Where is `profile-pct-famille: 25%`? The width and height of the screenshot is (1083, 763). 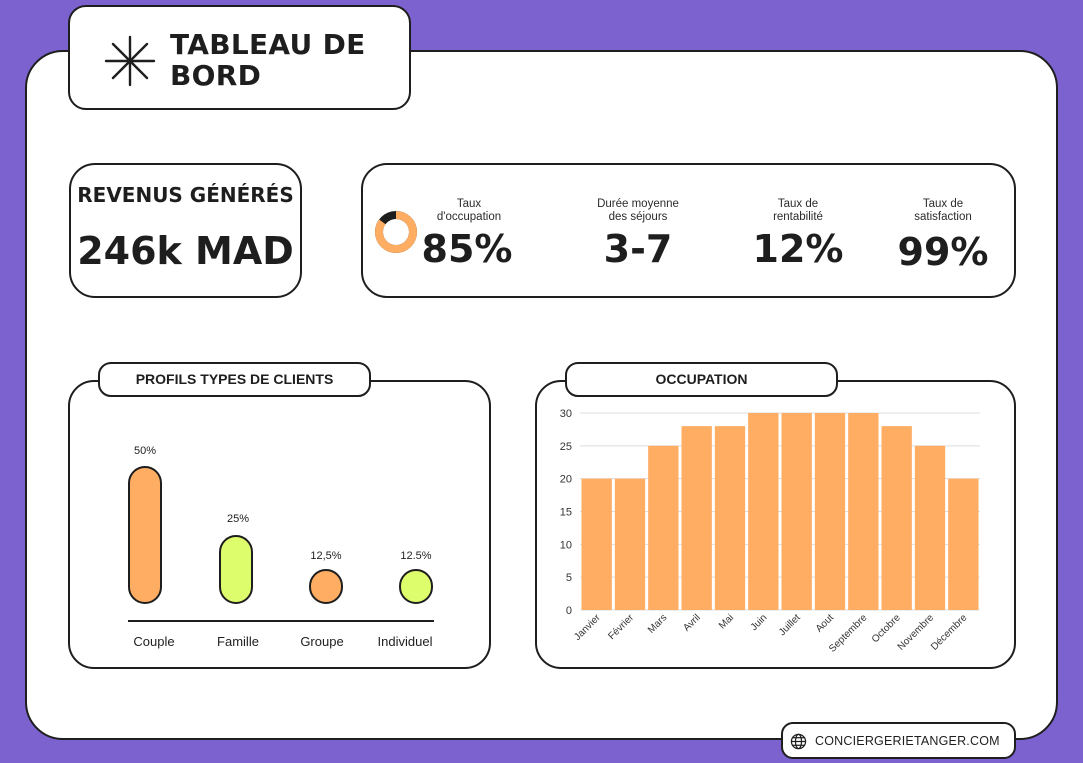 profile-pct-famille: 25% is located at coordinates (238, 519).